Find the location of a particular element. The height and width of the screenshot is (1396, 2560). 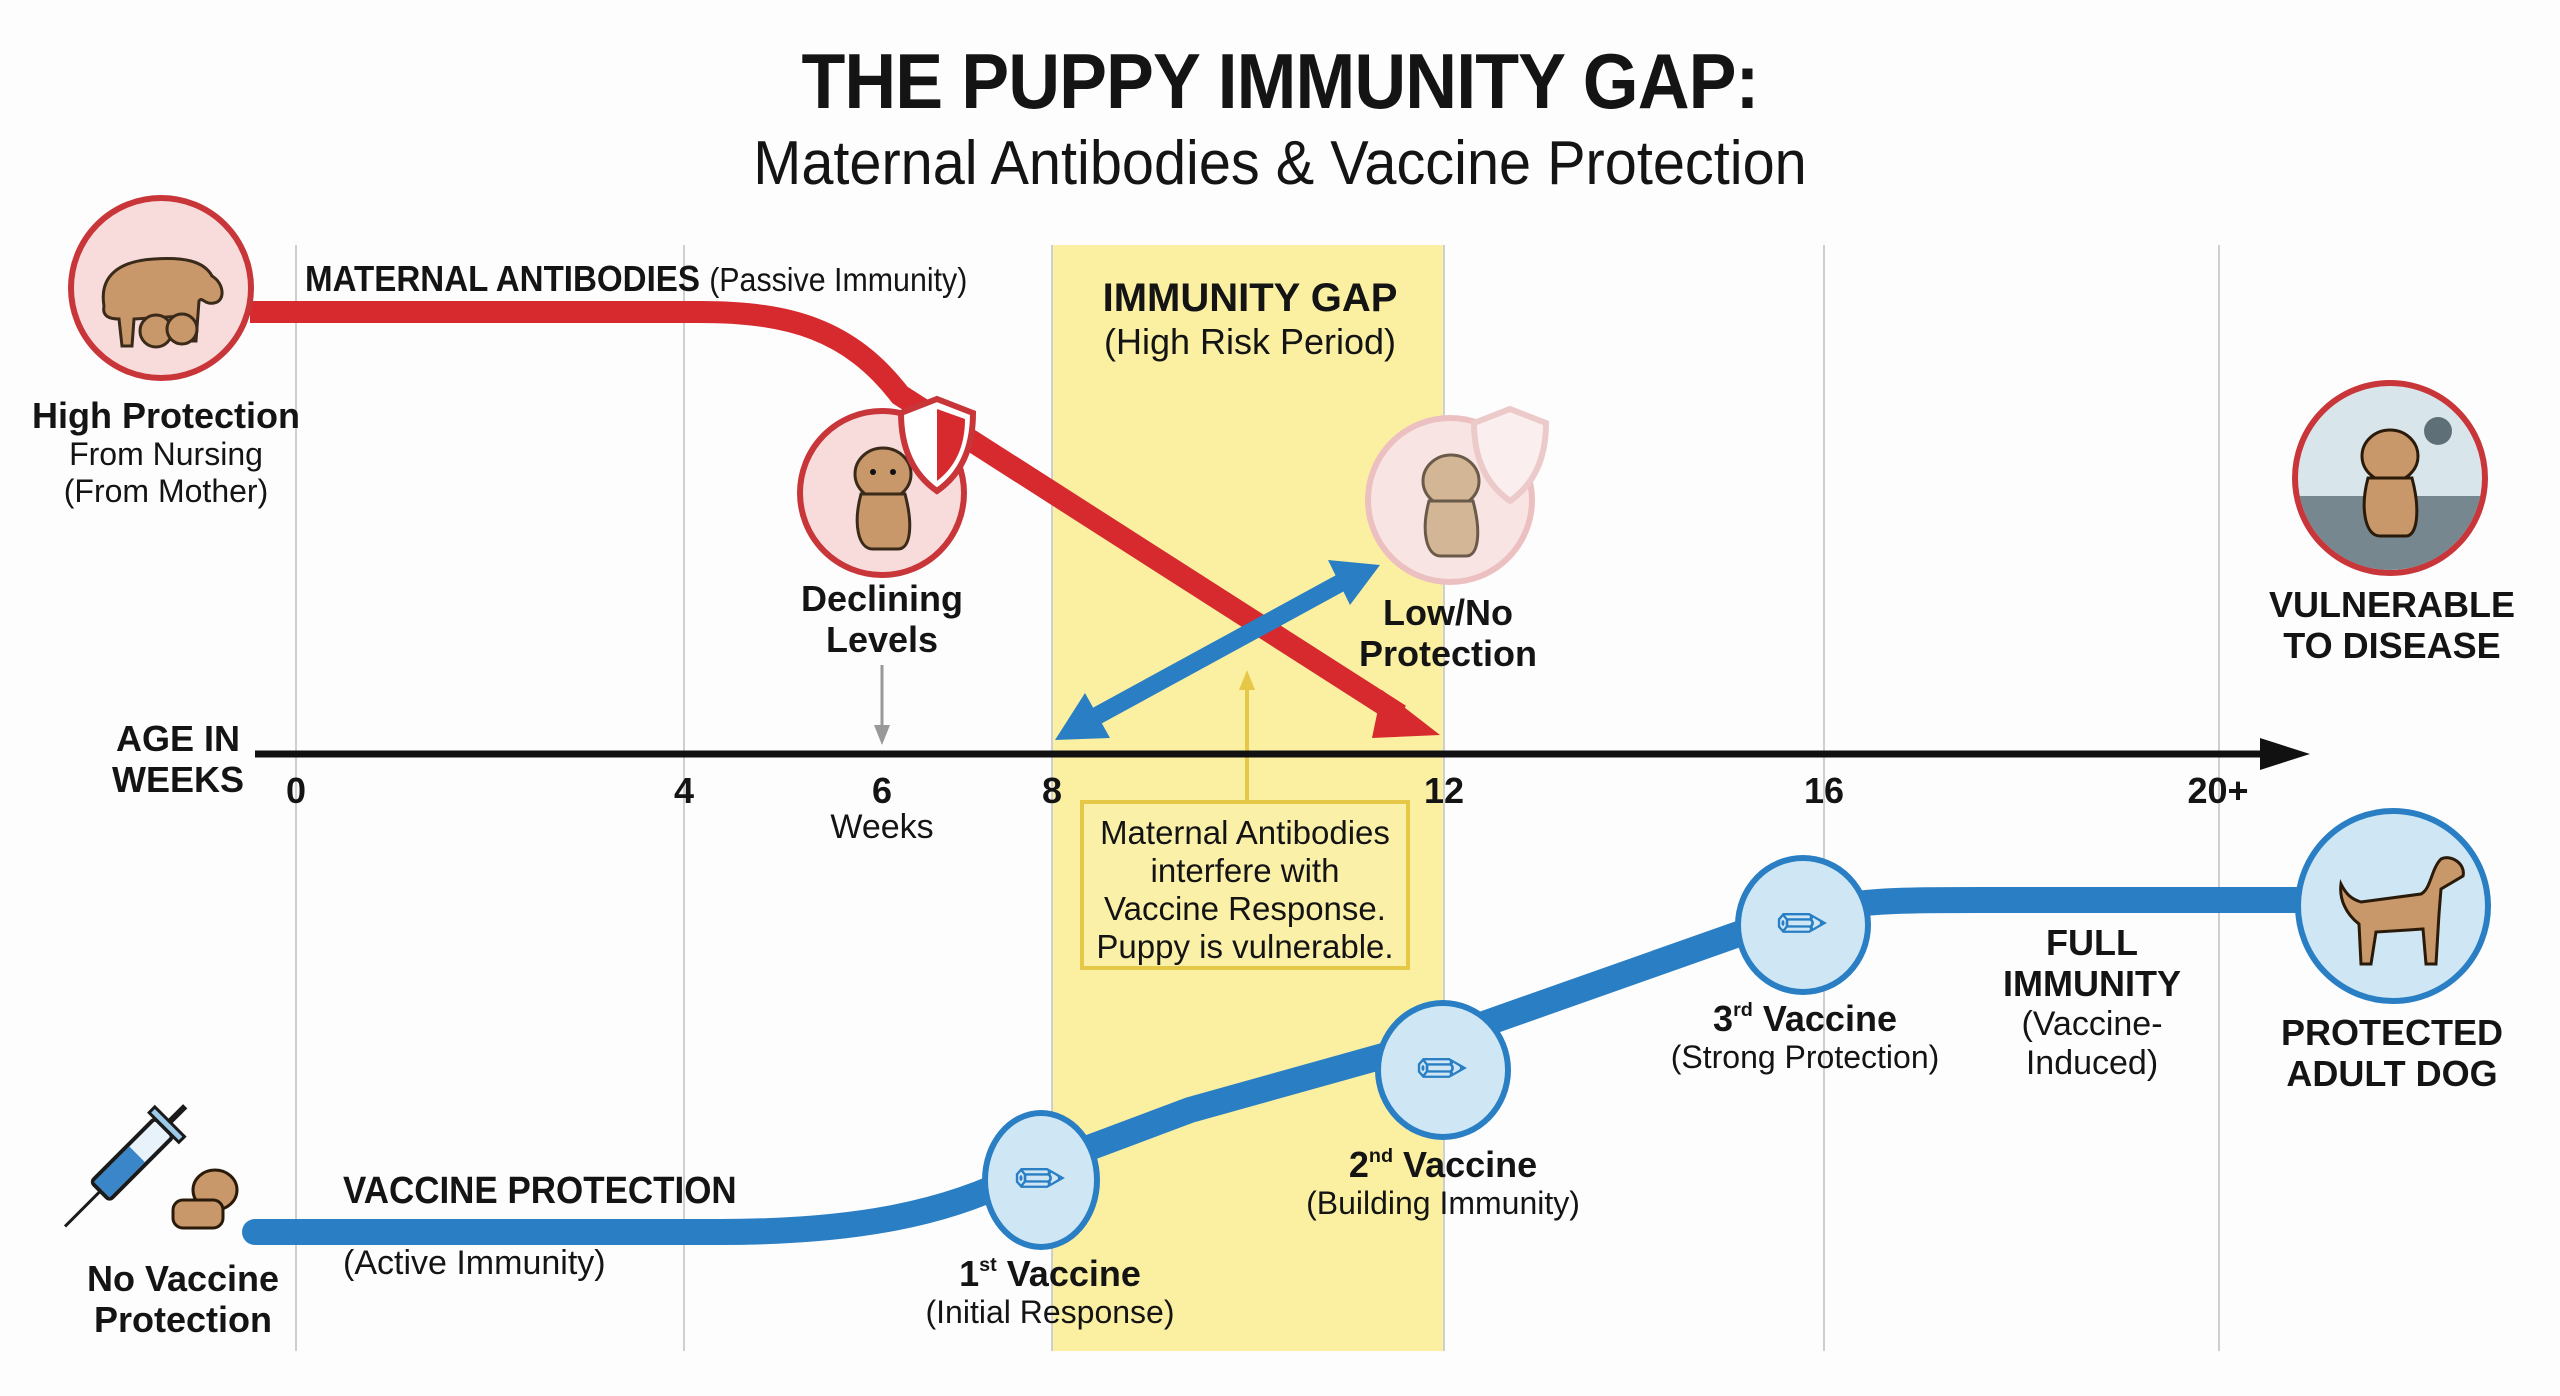

dose-3-badge: ✎ is located at coordinates (1803, 925).